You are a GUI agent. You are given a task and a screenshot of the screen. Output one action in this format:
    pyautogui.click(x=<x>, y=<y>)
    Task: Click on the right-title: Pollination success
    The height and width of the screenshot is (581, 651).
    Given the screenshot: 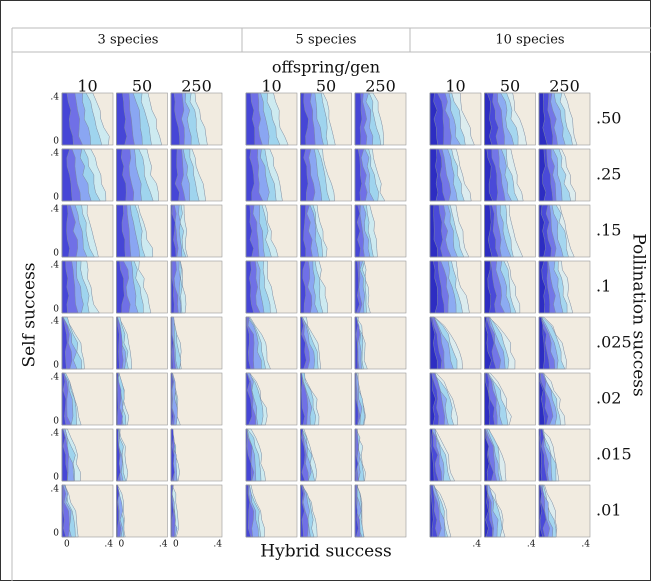 What is the action you would take?
    pyautogui.click(x=639, y=314)
    